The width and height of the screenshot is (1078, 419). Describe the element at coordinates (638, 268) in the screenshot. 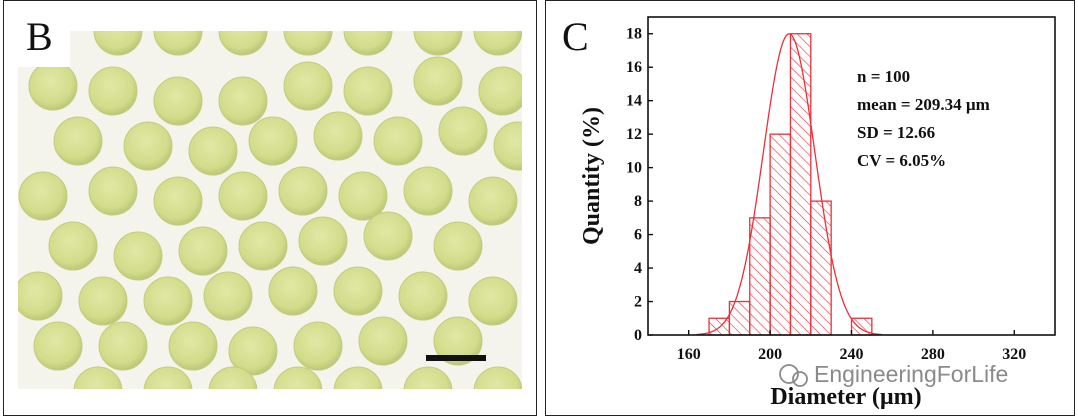

I see `y-tick-label: 4` at that location.